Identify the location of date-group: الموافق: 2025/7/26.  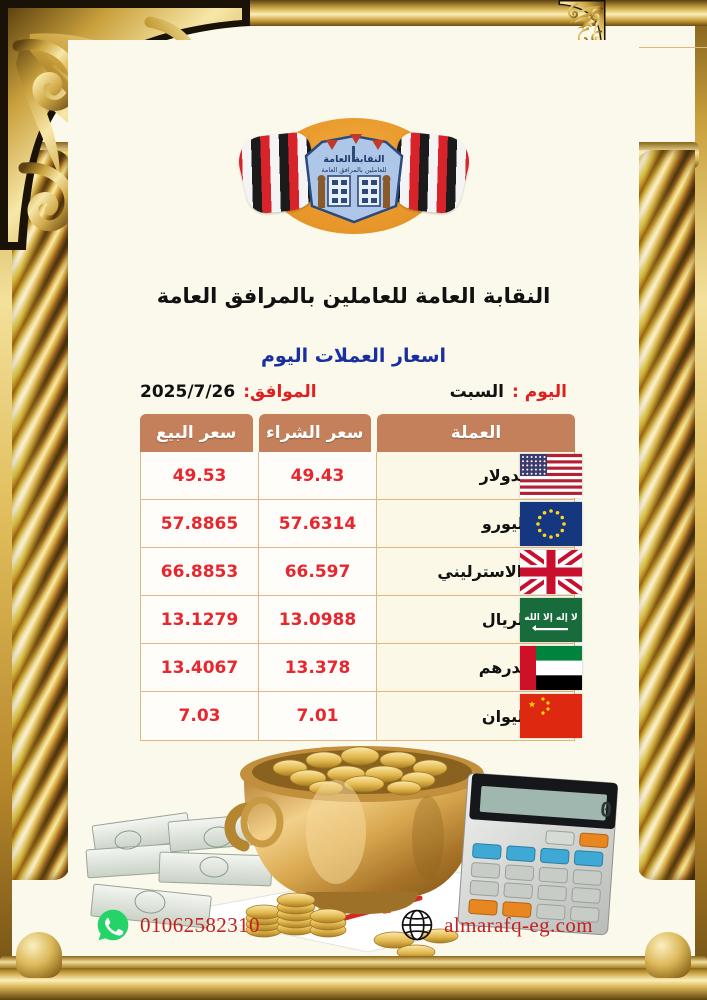
(228, 392).